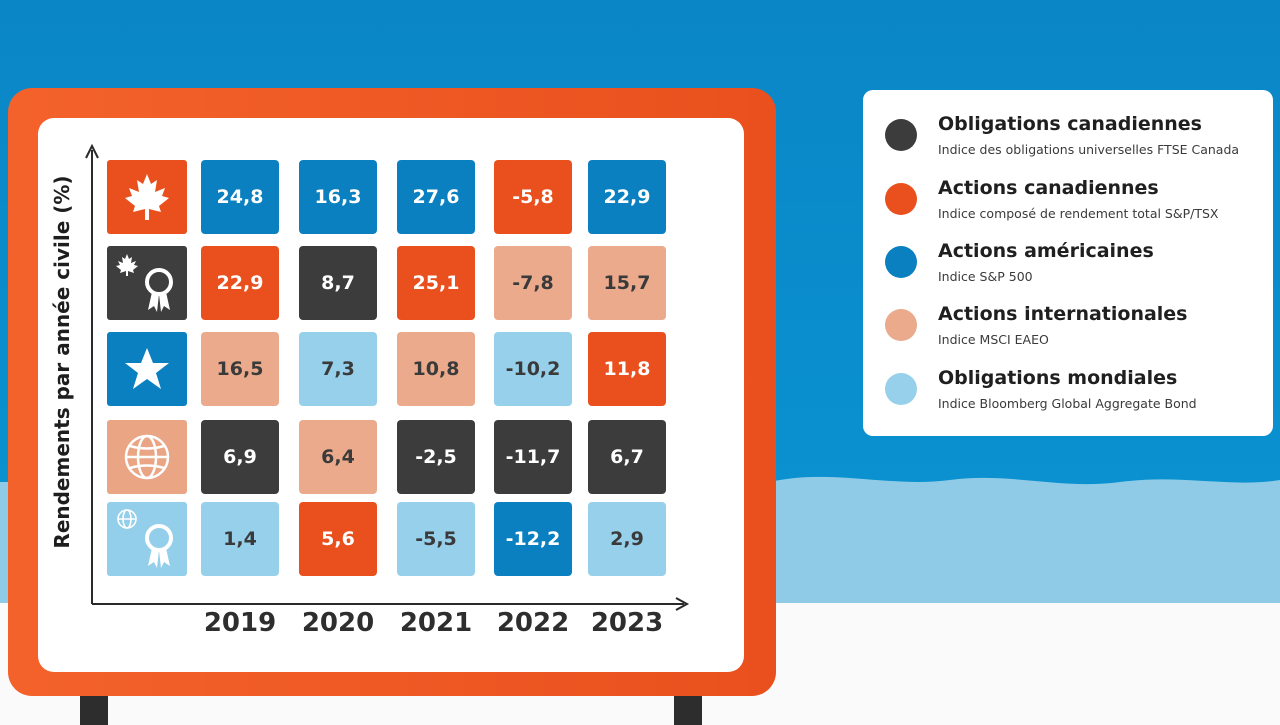  What do you see at coordinates (436, 369) in the screenshot?
I see `return-cell: 10,8` at bounding box center [436, 369].